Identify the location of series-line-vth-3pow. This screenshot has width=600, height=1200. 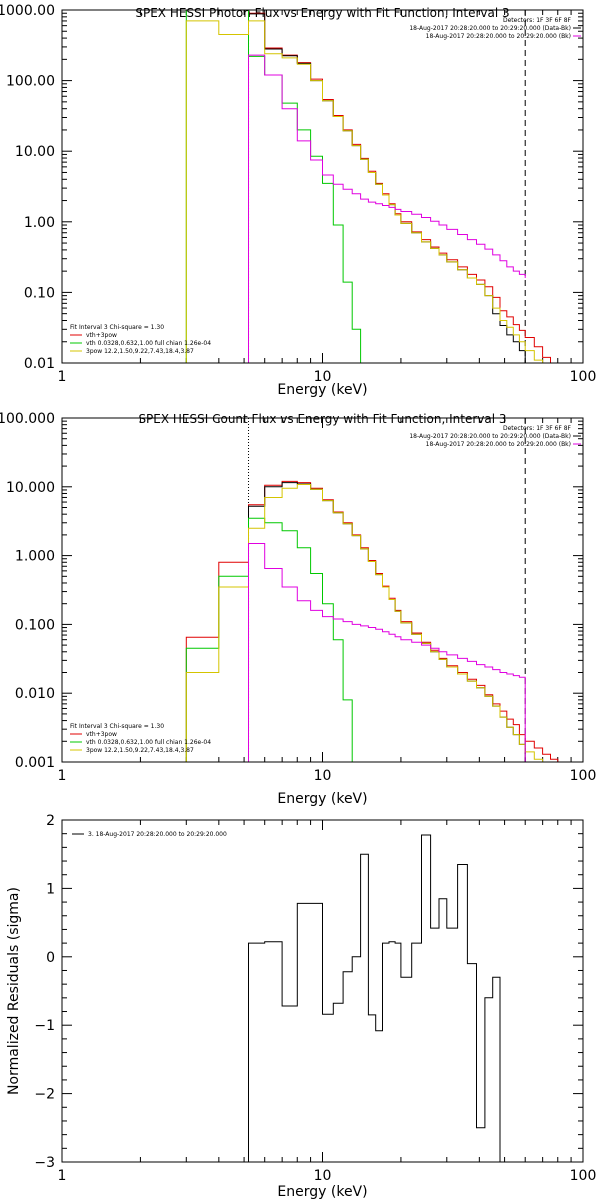
(399, 187).